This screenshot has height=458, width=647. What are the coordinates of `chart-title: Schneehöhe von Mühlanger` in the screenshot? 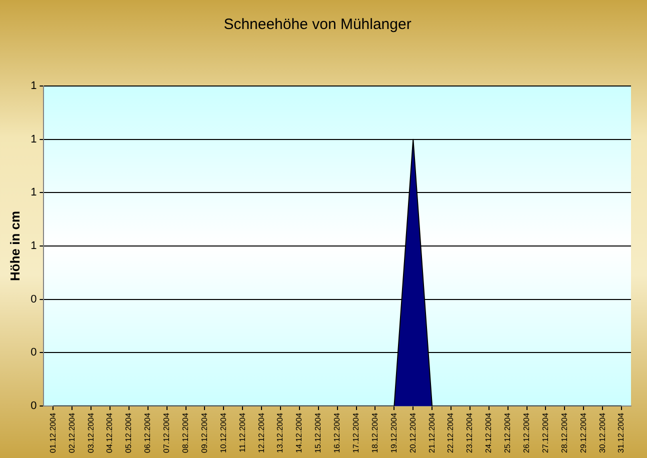 It's located at (318, 25).